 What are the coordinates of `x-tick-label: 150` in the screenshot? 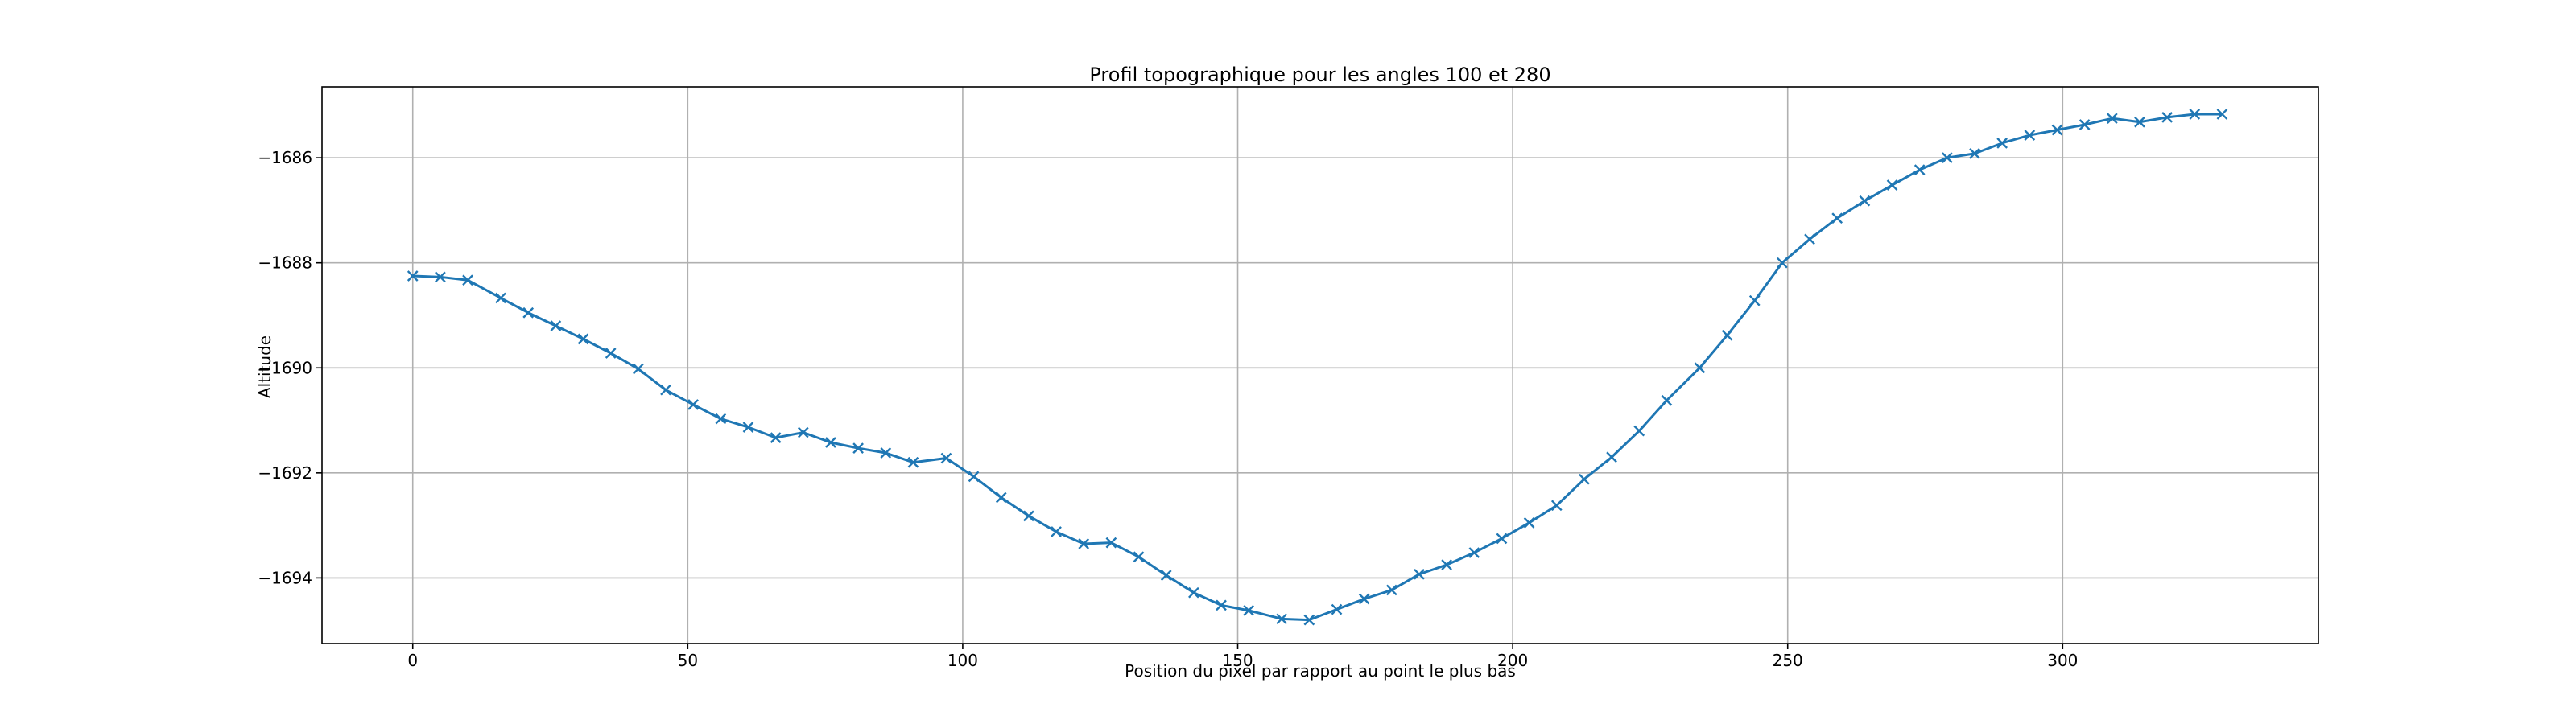 It's located at (1237, 660).